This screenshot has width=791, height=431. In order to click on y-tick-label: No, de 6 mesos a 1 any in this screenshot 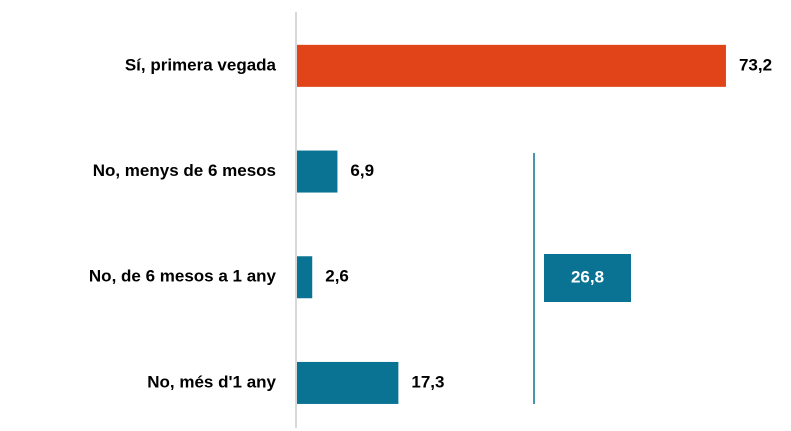, I will do `click(183, 276)`.